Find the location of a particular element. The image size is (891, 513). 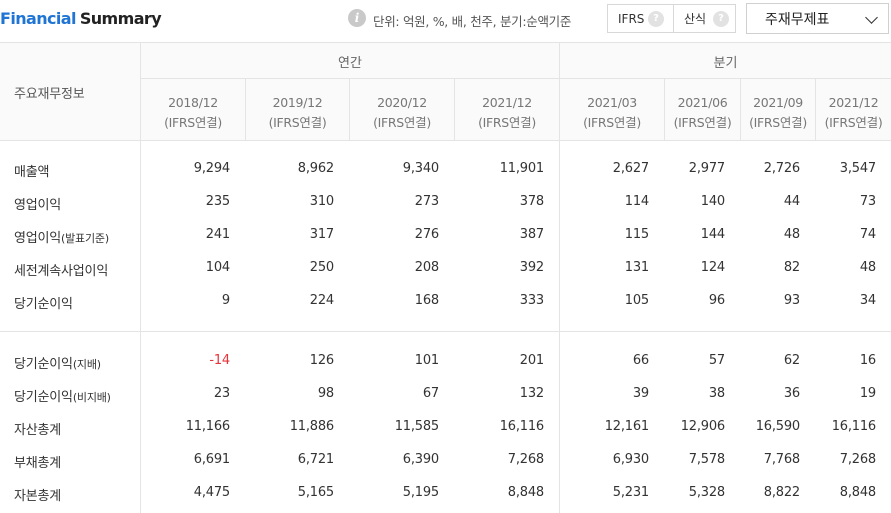

table-cell: 8,848 is located at coordinates (525, 492).